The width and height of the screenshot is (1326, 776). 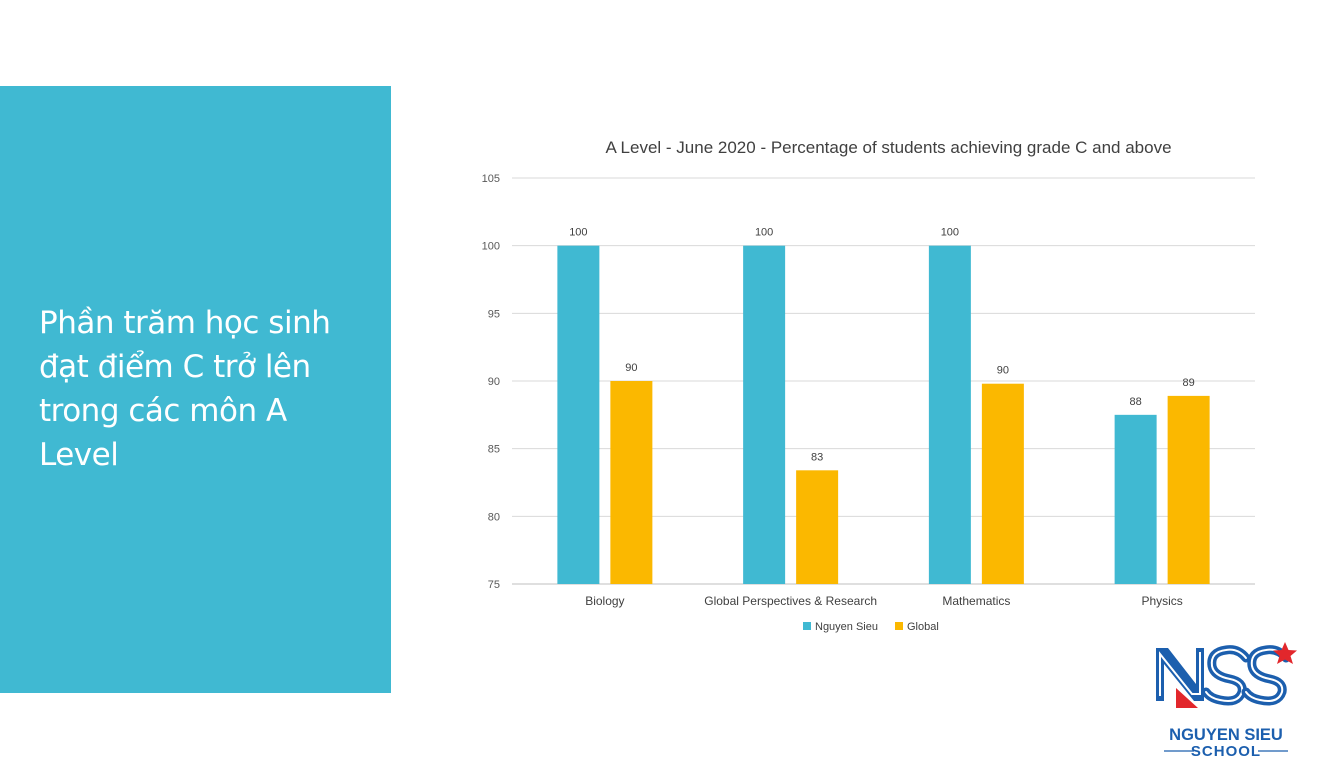 What do you see at coordinates (494, 382) in the screenshot?
I see `y-tick-label: 90` at bounding box center [494, 382].